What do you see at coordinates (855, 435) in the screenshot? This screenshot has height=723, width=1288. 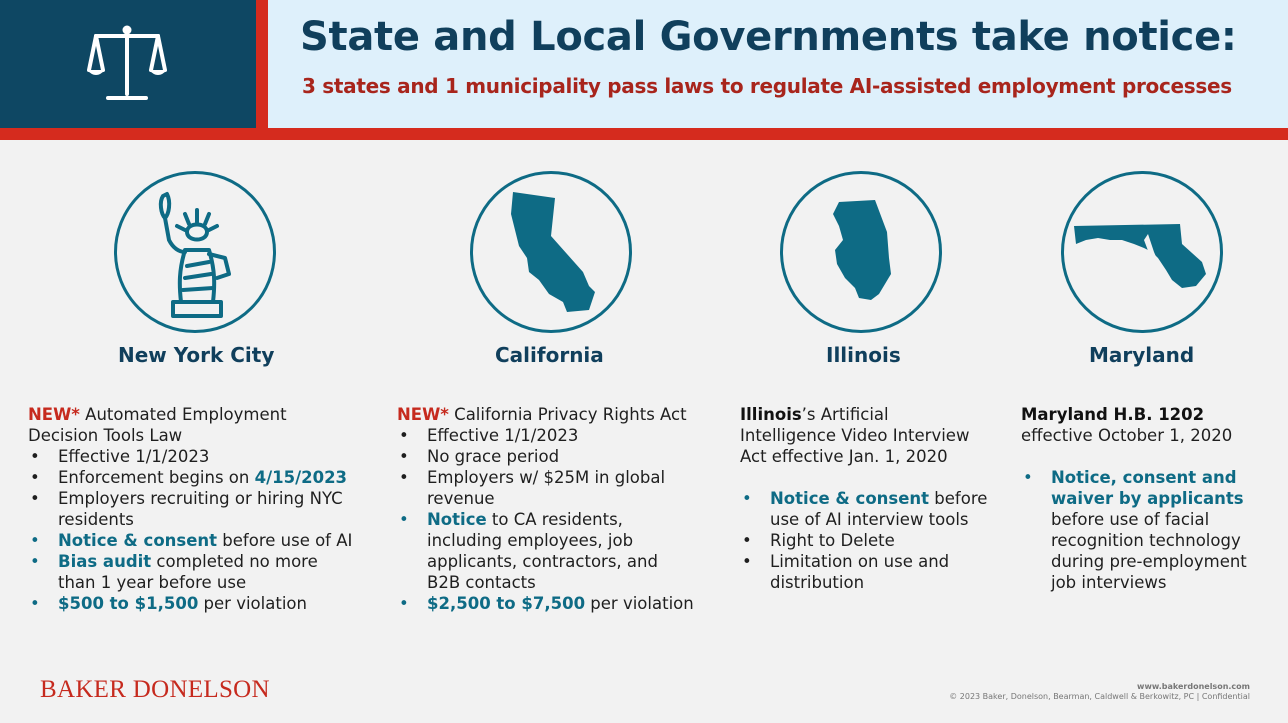 I see `il-law-name-cont: Intelligence Video Interview` at bounding box center [855, 435].